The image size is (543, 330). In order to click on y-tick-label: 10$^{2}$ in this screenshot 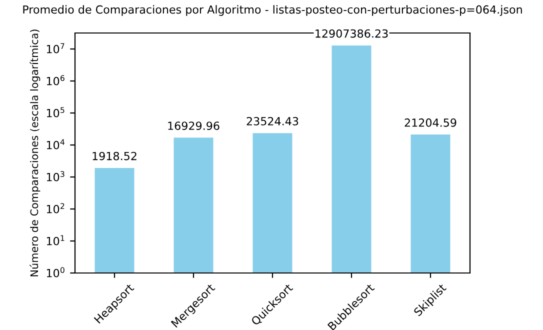, I will do `click(55, 208)`.